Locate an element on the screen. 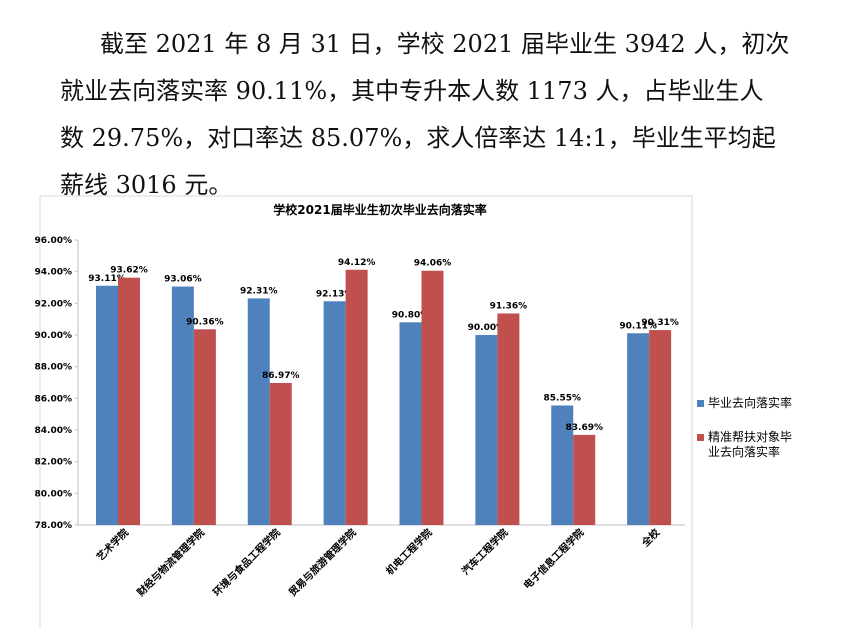 The height and width of the screenshot is (628, 868). value-label: 90.31% is located at coordinates (660, 323).